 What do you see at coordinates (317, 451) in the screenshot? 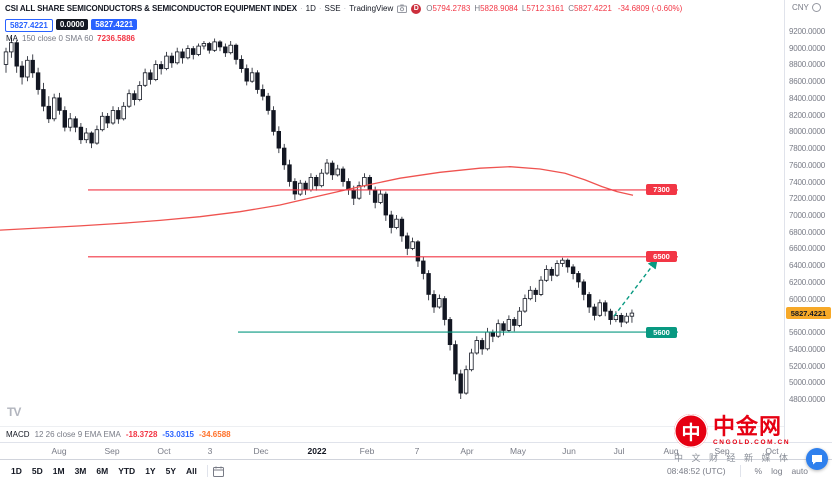
I see `time-axis-label: 2022` at bounding box center [317, 451].